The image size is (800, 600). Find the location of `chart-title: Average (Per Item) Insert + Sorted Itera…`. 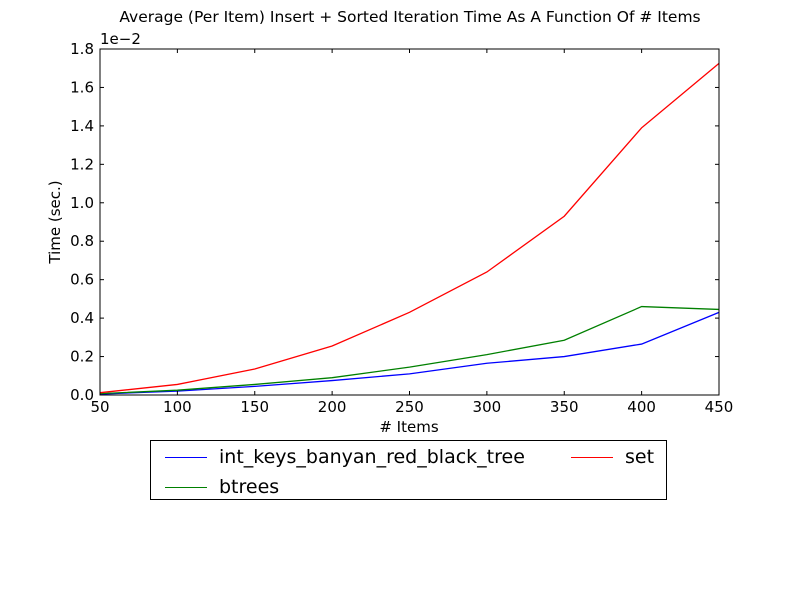

chart-title: Average (Per Item) Insert + Sorted Itera… is located at coordinates (409, 17).